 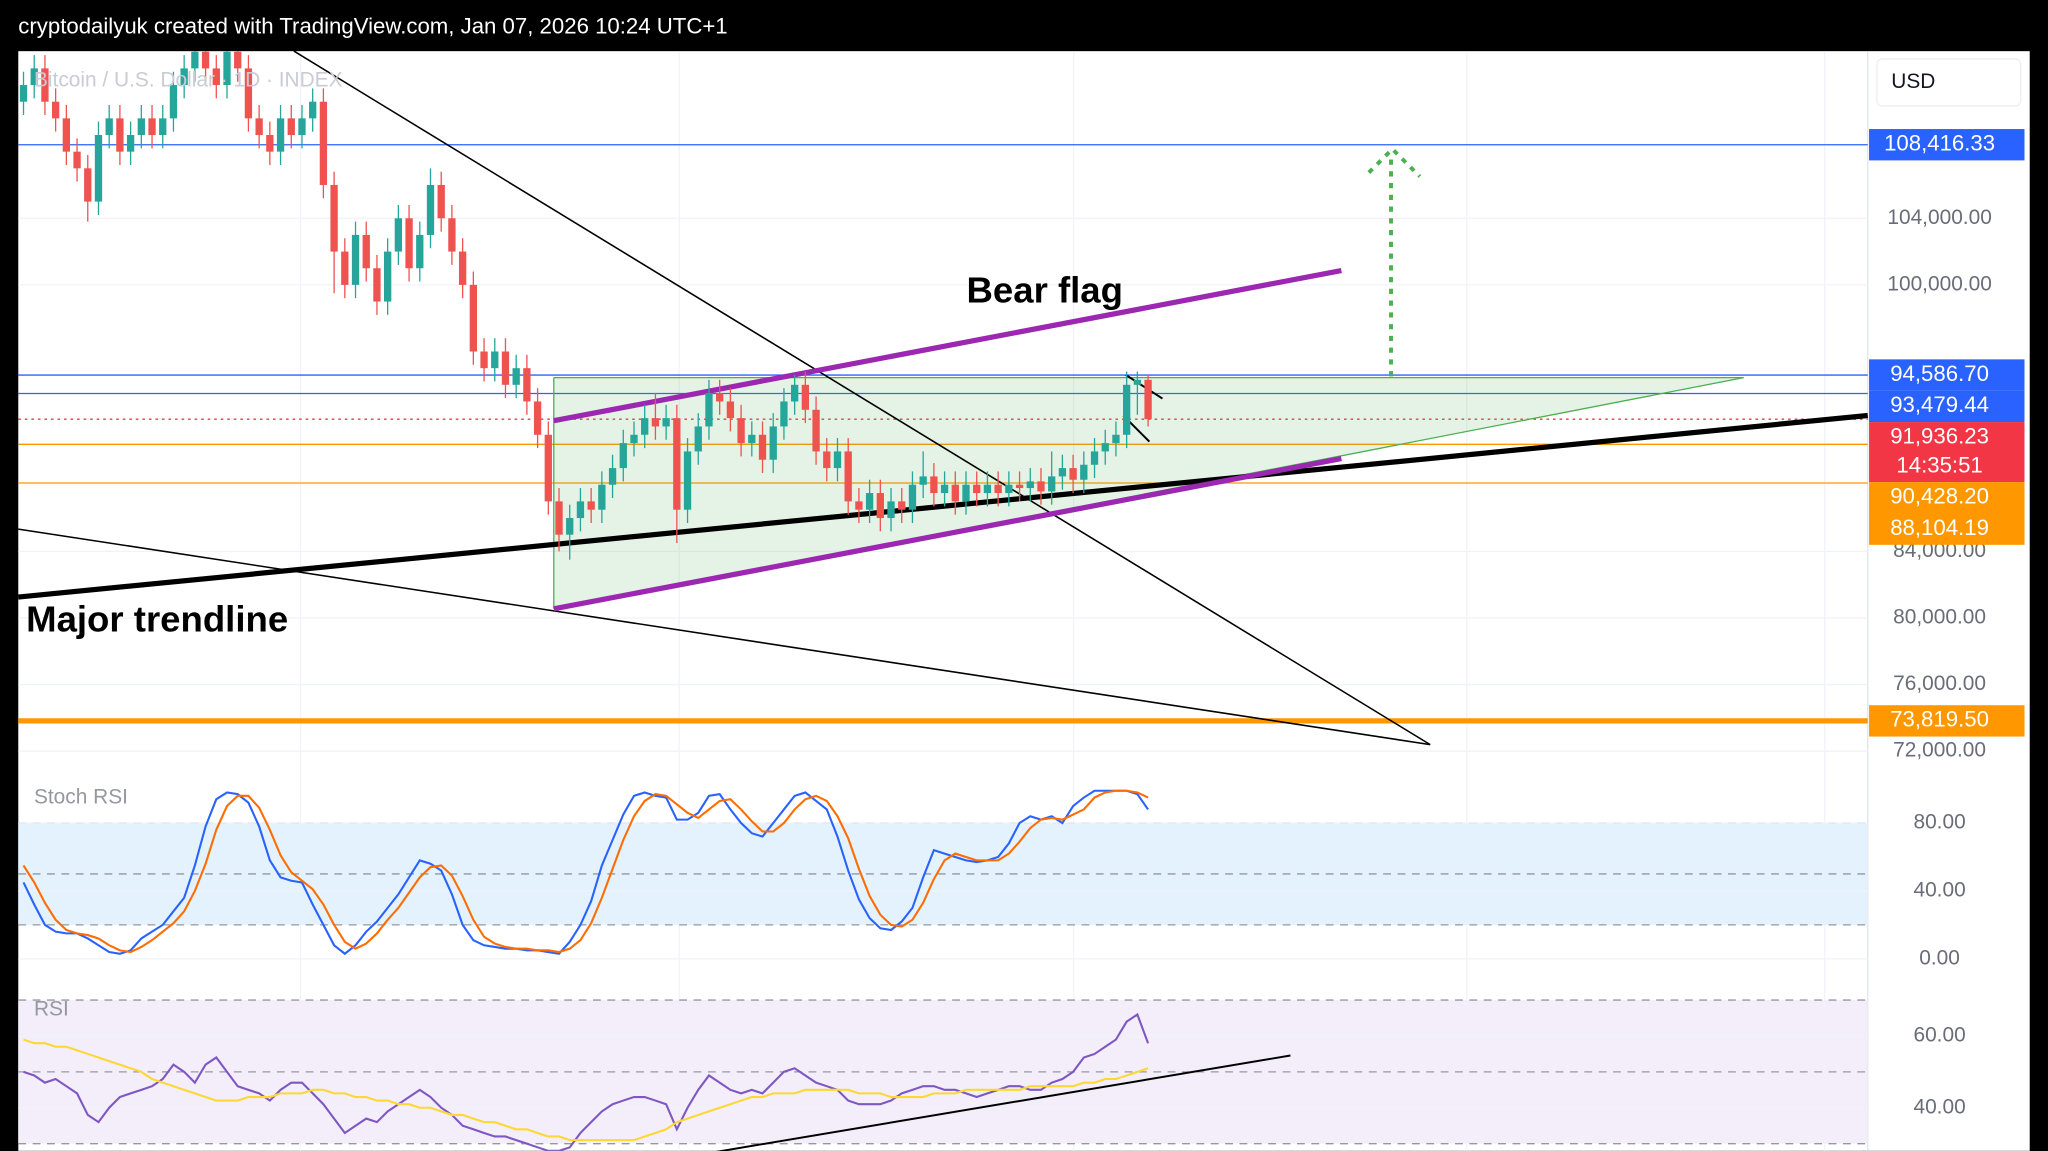 What do you see at coordinates (157, 619) in the screenshot?
I see `annotation: Major trendline` at bounding box center [157, 619].